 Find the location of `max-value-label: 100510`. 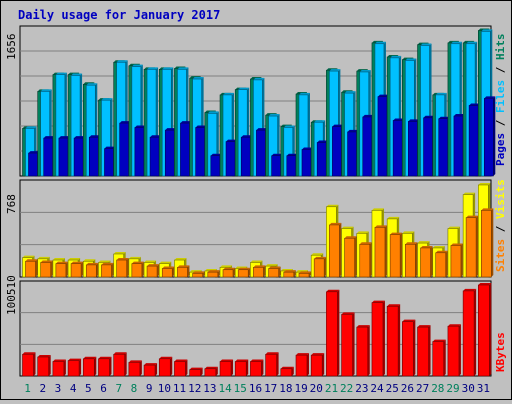

max-value-label: 100510 is located at coordinates (11, 295).